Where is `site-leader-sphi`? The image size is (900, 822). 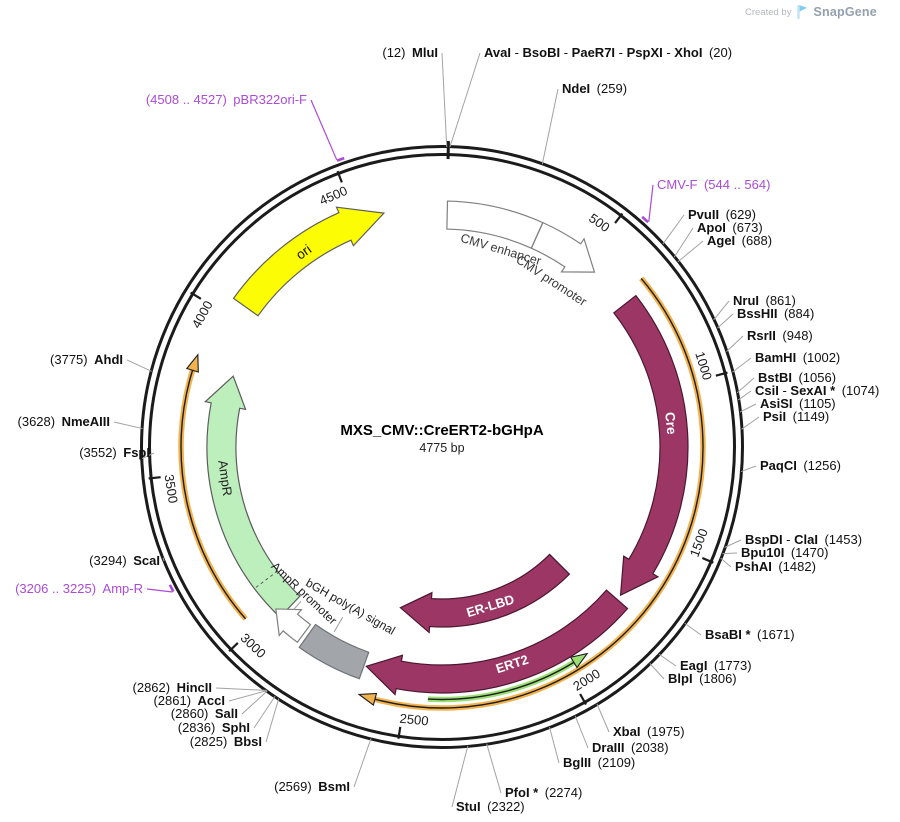
site-leader-sphi is located at coordinates (264, 712).